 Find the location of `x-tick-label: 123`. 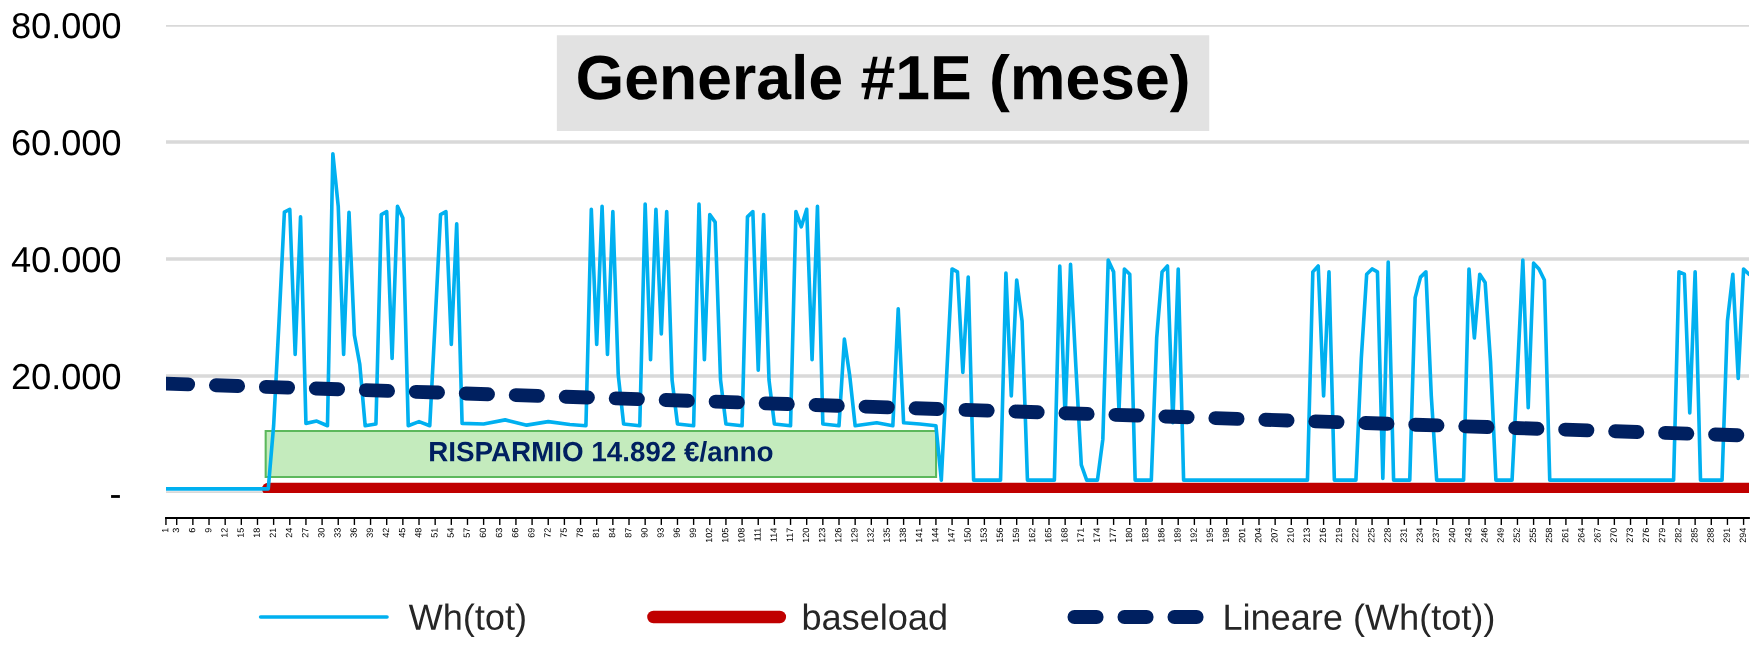

x-tick-label: 123 is located at coordinates (822, 535).